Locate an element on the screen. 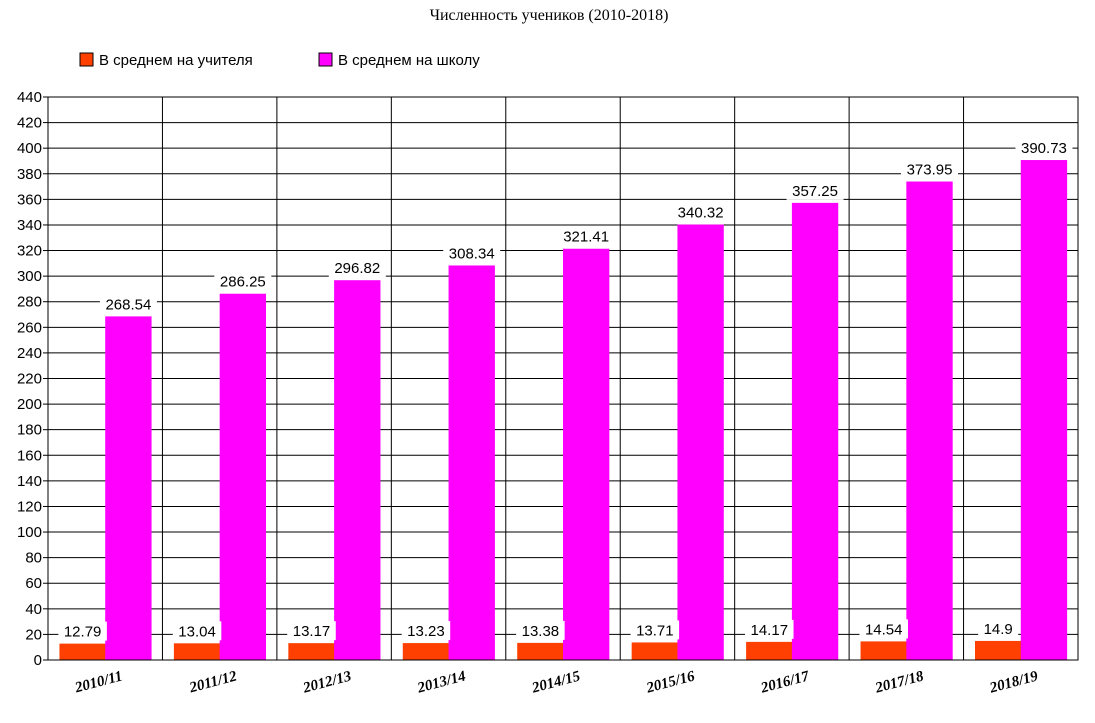 The image size is (1095, 723). y-tick-label: 340 is located at coordinates (29, 225).